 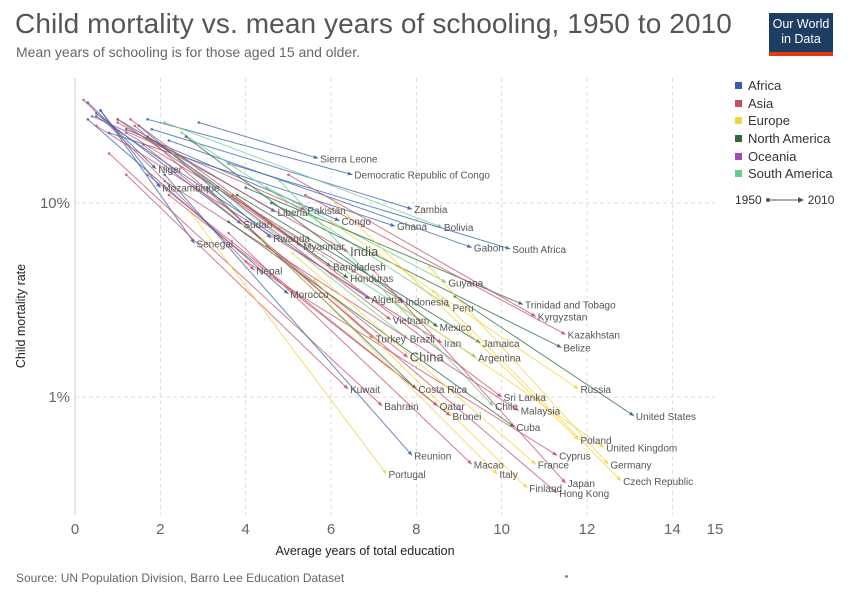 What do you see at coordinates (801, 39) in the screenshot?
I see `logo-line-2: in Data` at bounding box center [801, 39].